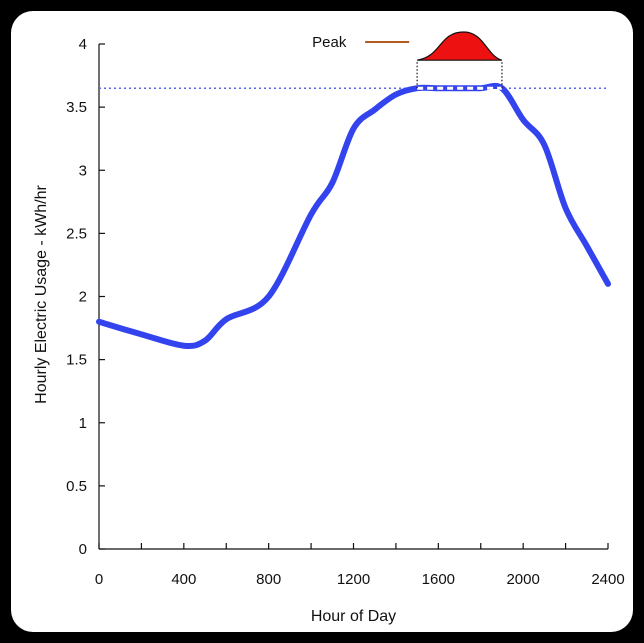 The width and height of the screenshot is (644, 643). Describe the element at coordinates (76, 233) in the screenshot. I see `y-tick-label: 2.5` at that location.